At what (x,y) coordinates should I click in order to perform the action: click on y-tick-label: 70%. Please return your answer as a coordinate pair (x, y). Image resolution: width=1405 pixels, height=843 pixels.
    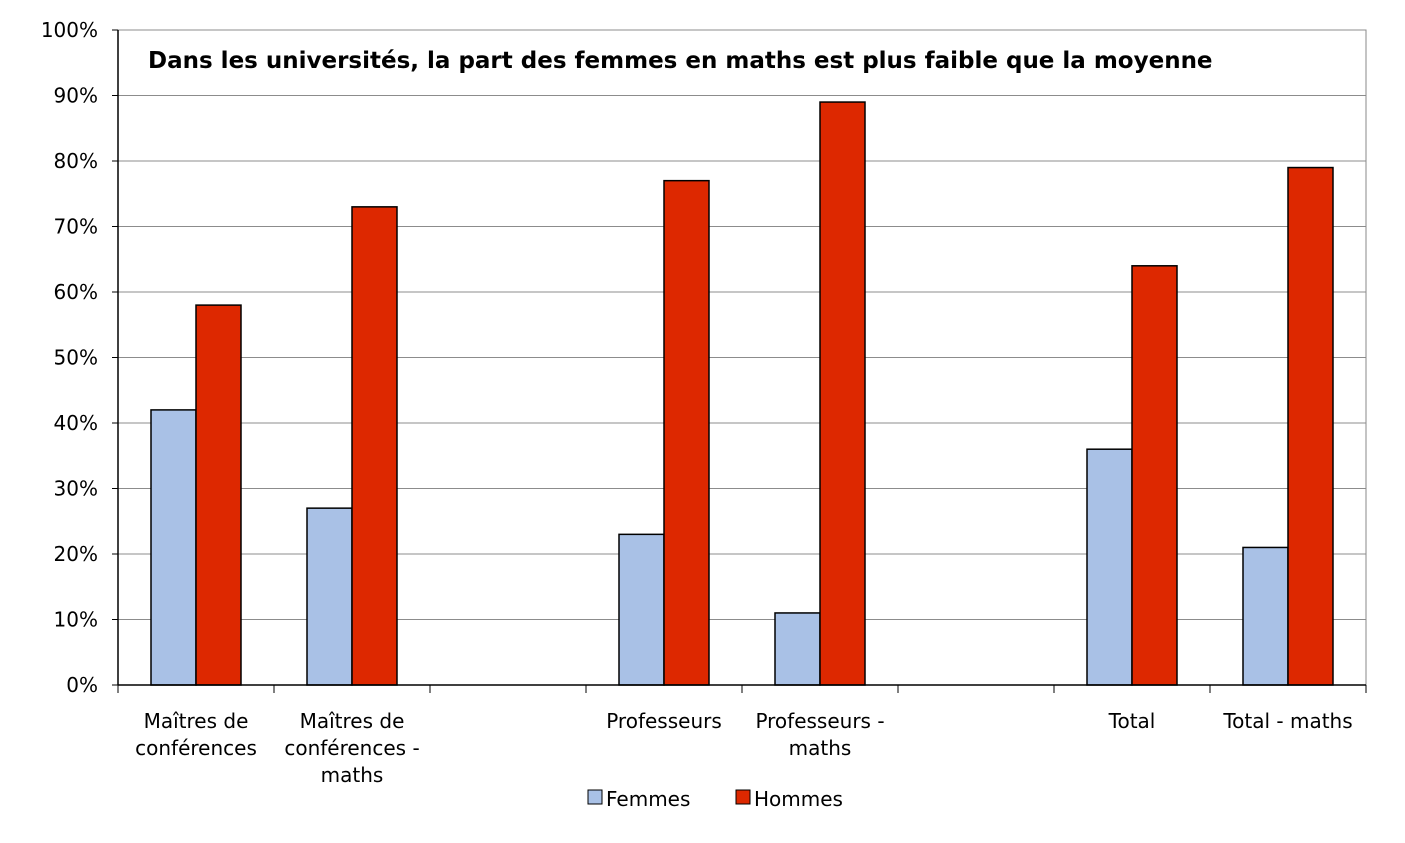
    Looking at the image, I should click on (76, 227).